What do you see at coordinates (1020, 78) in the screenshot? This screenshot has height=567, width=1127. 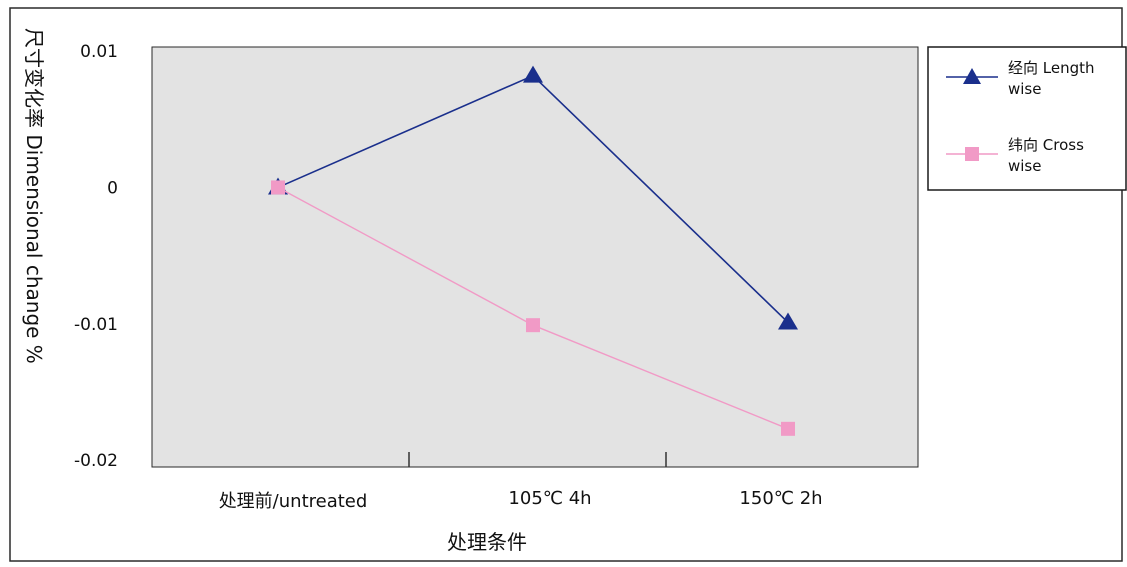 I see `legend-item-lengthwise: 经向 Length wise` at bounding box center [1020, 78].